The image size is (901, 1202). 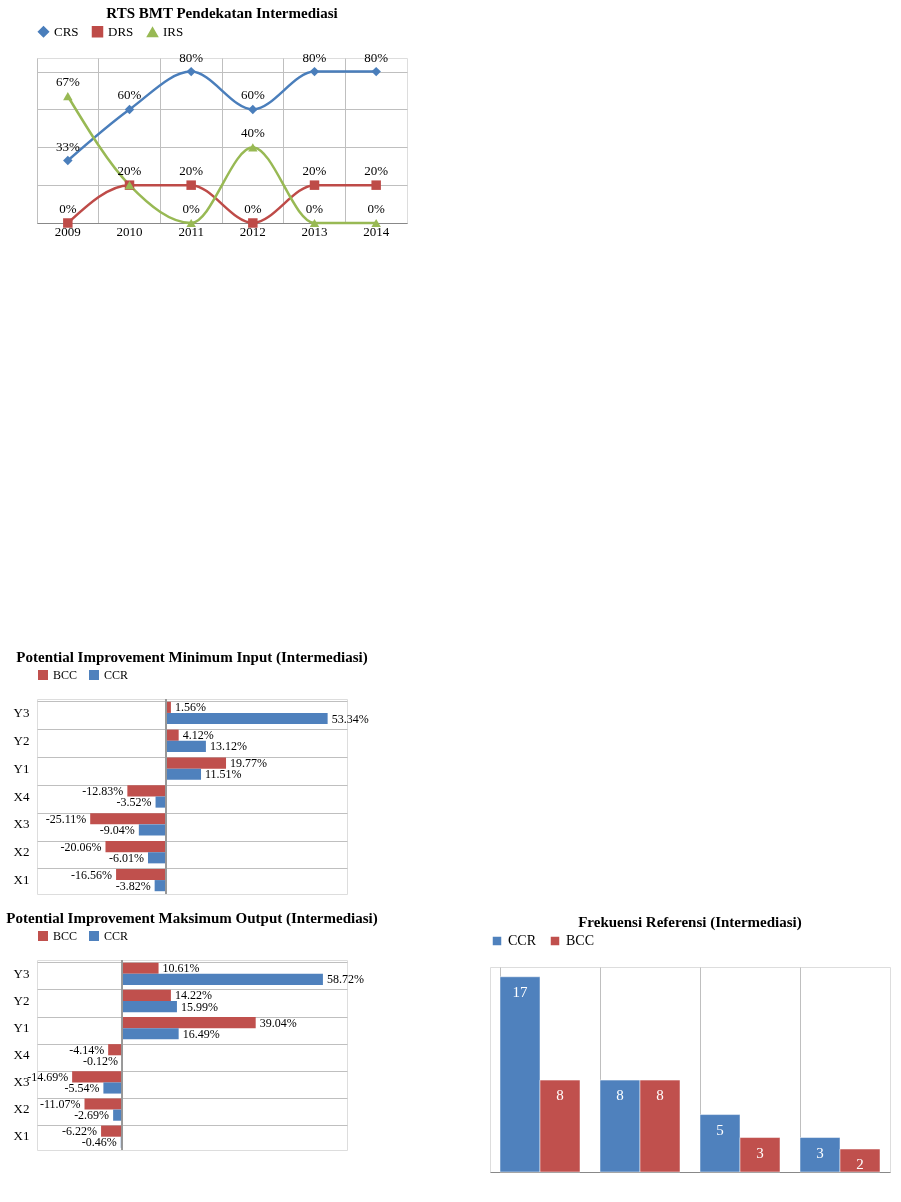 What do you see at coordinates (376, 231) in the screenshot?
I see `x-tick-label: 2014` at bounding box center [376, 231].